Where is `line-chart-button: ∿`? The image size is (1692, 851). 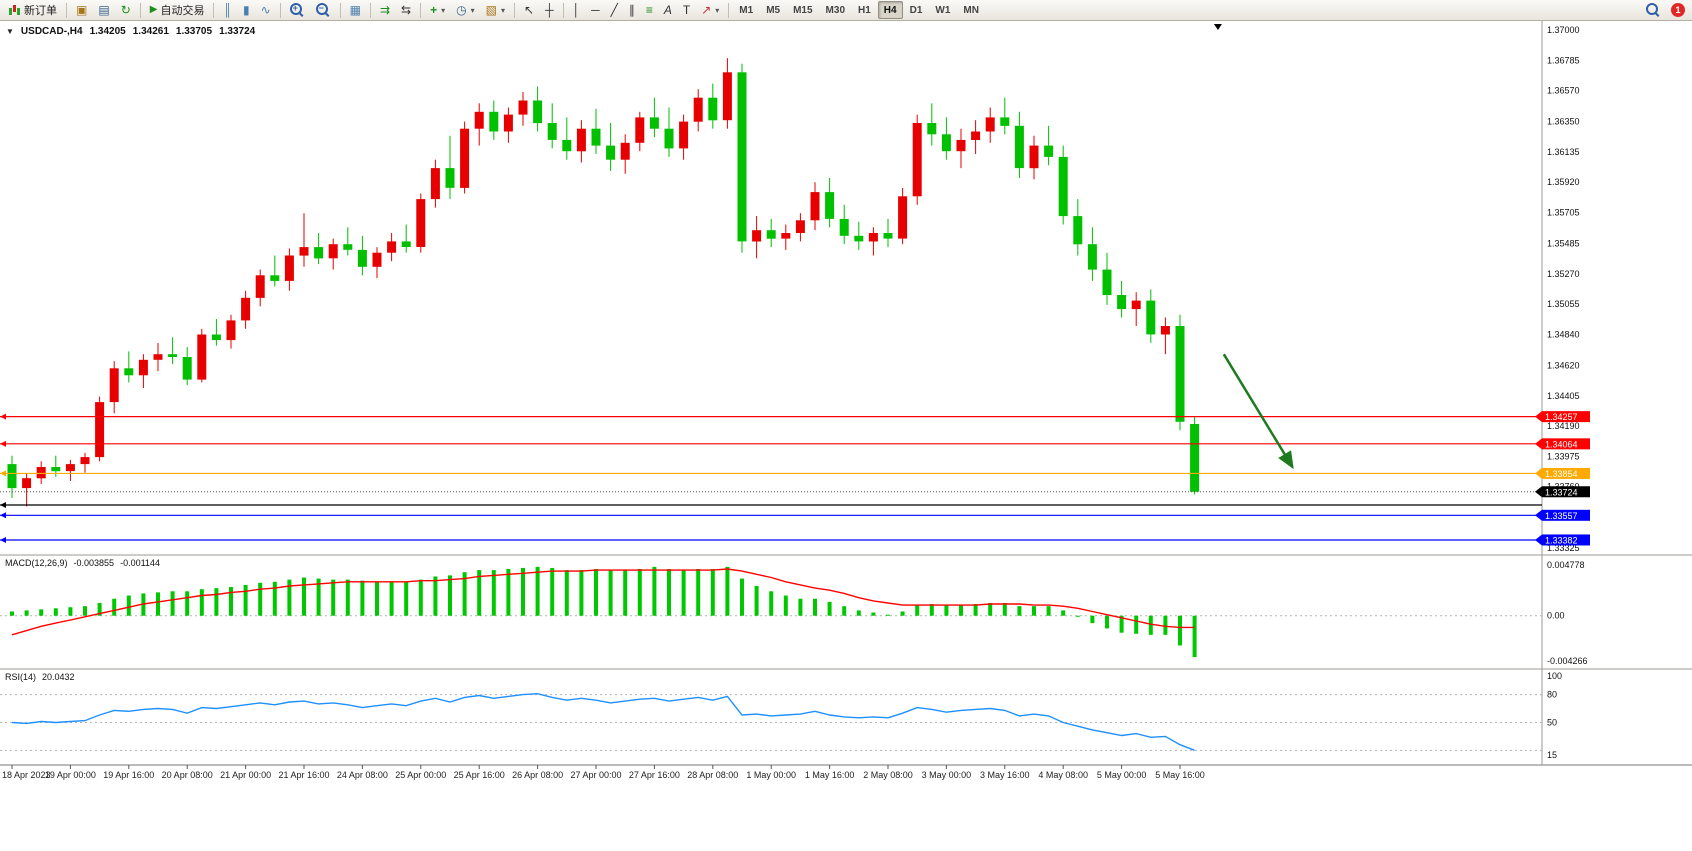 line-chart-button: ∿ is located at coordinates (266, 10).